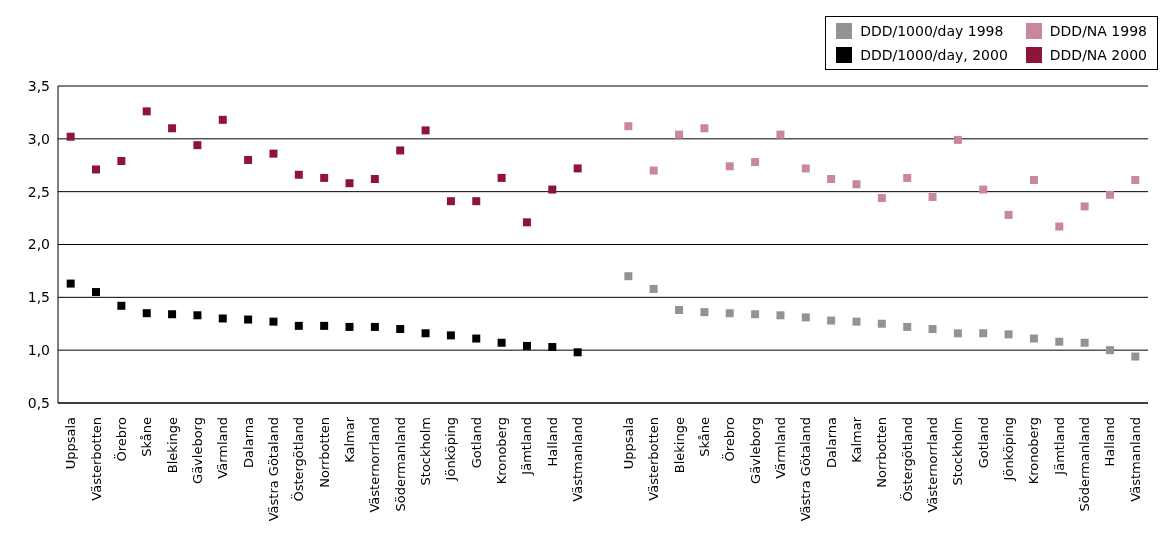 This screenshot has width=1170, height=553. I want to click on y-tick-label: 1,5, so click(38, 297).